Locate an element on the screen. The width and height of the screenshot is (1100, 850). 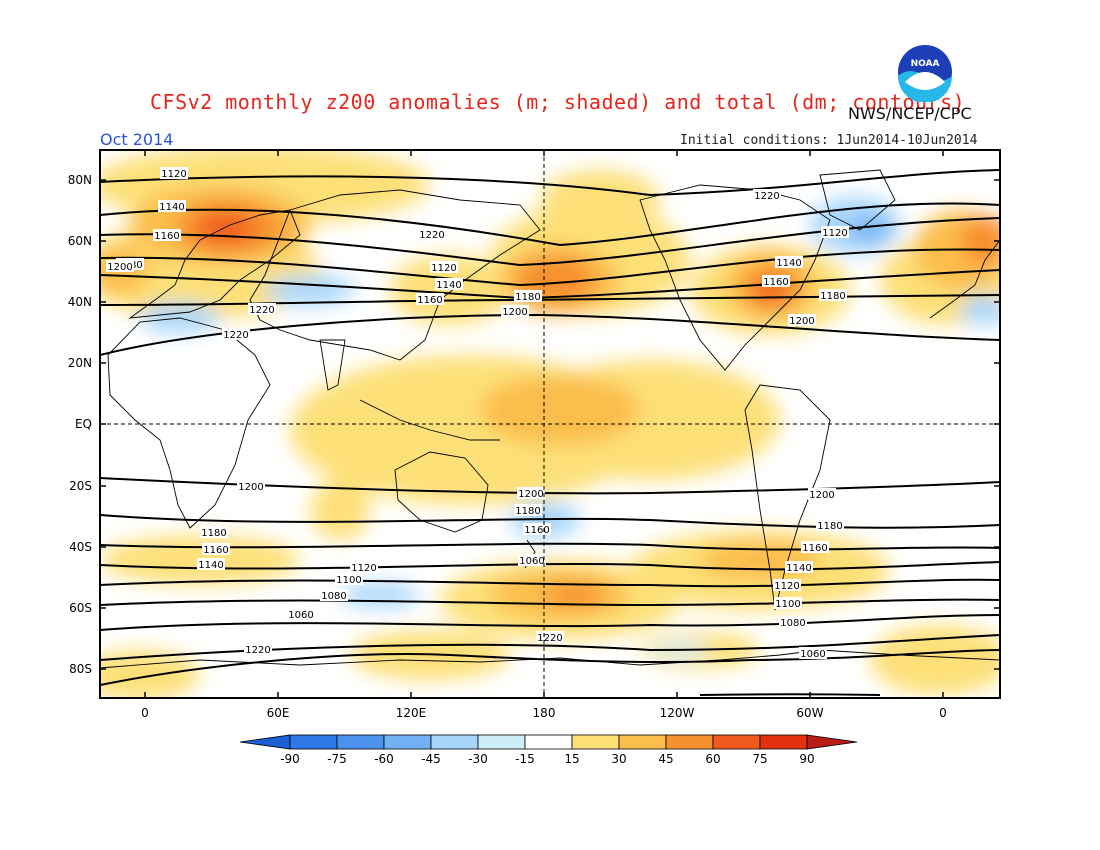
lat-tick-label: 60N is located at coordinates (80, 241).